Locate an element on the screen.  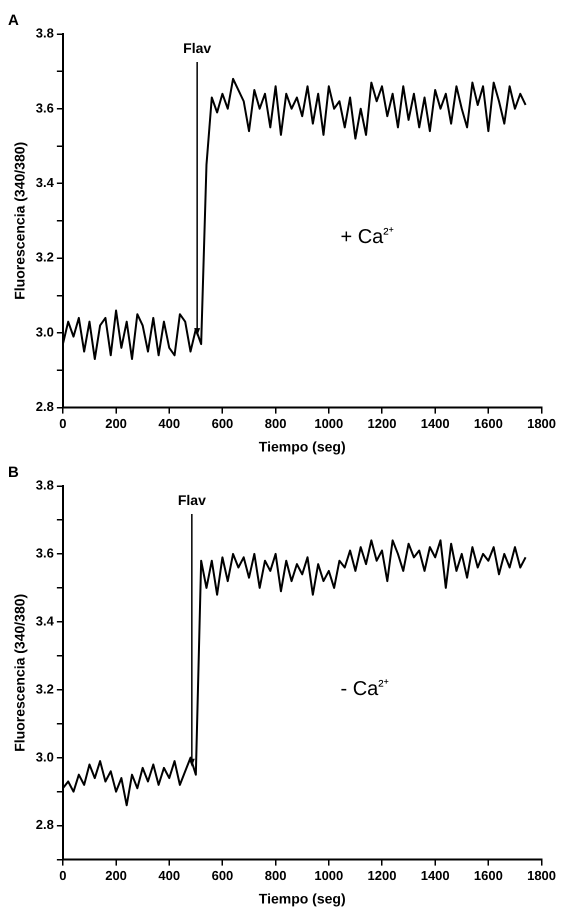
chart-title: A is located at coordinates (13, 21).